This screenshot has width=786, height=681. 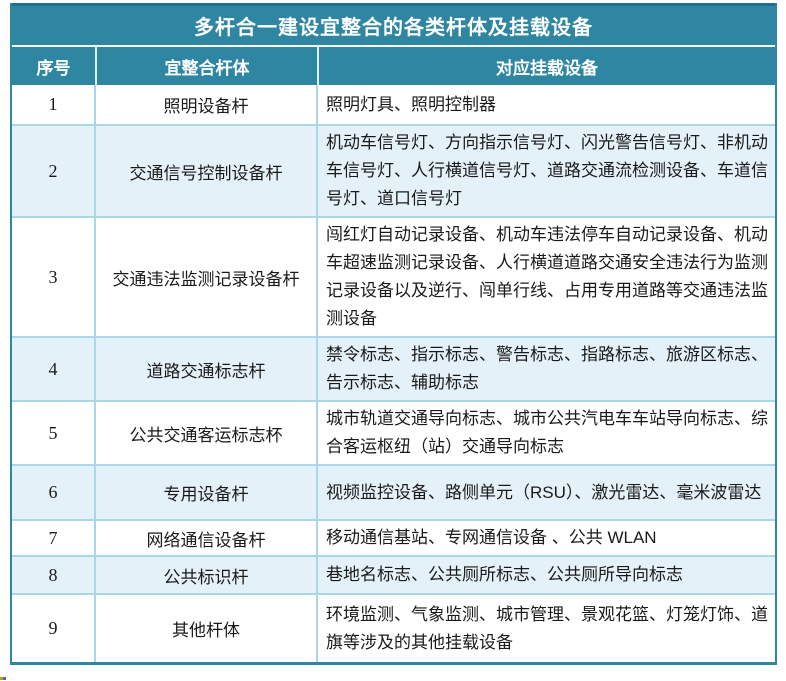 I want to click on mounted-devices: 巷地名标志、公共厕所标志、公共厕所导向标志, so click(x=545, y=575).